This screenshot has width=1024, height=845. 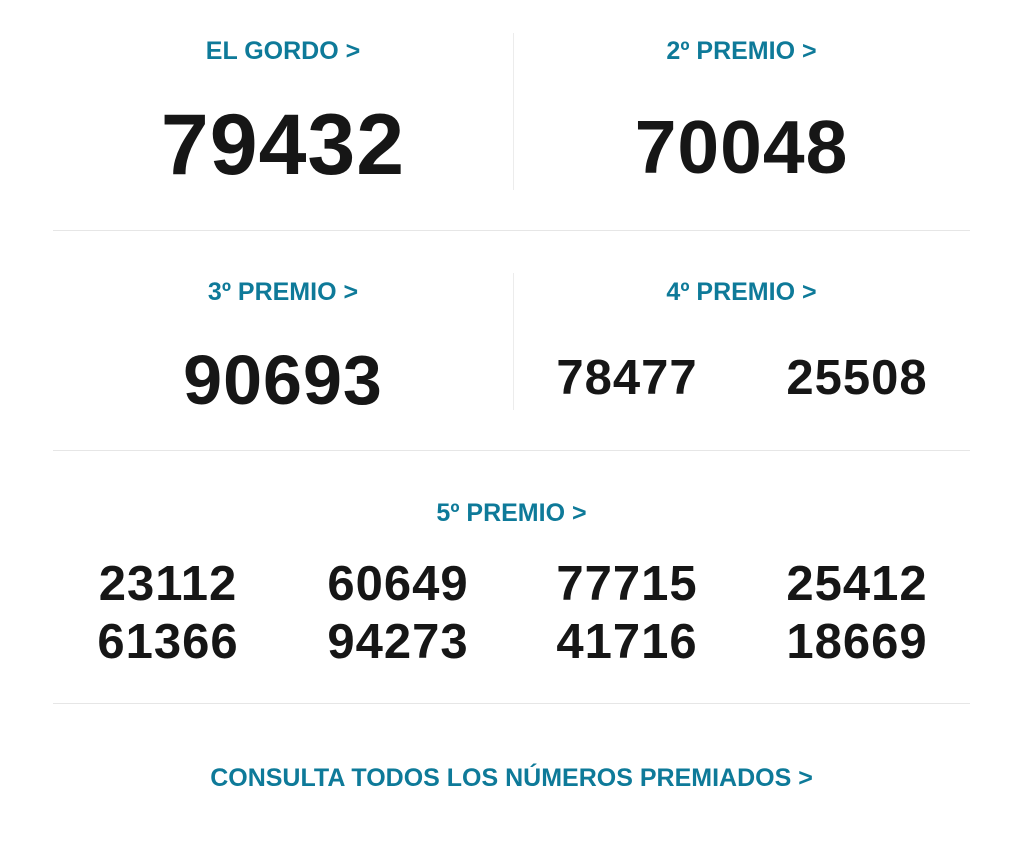 I want to click on cuarto-premio-number: 78477, so click(x=627, y=378).